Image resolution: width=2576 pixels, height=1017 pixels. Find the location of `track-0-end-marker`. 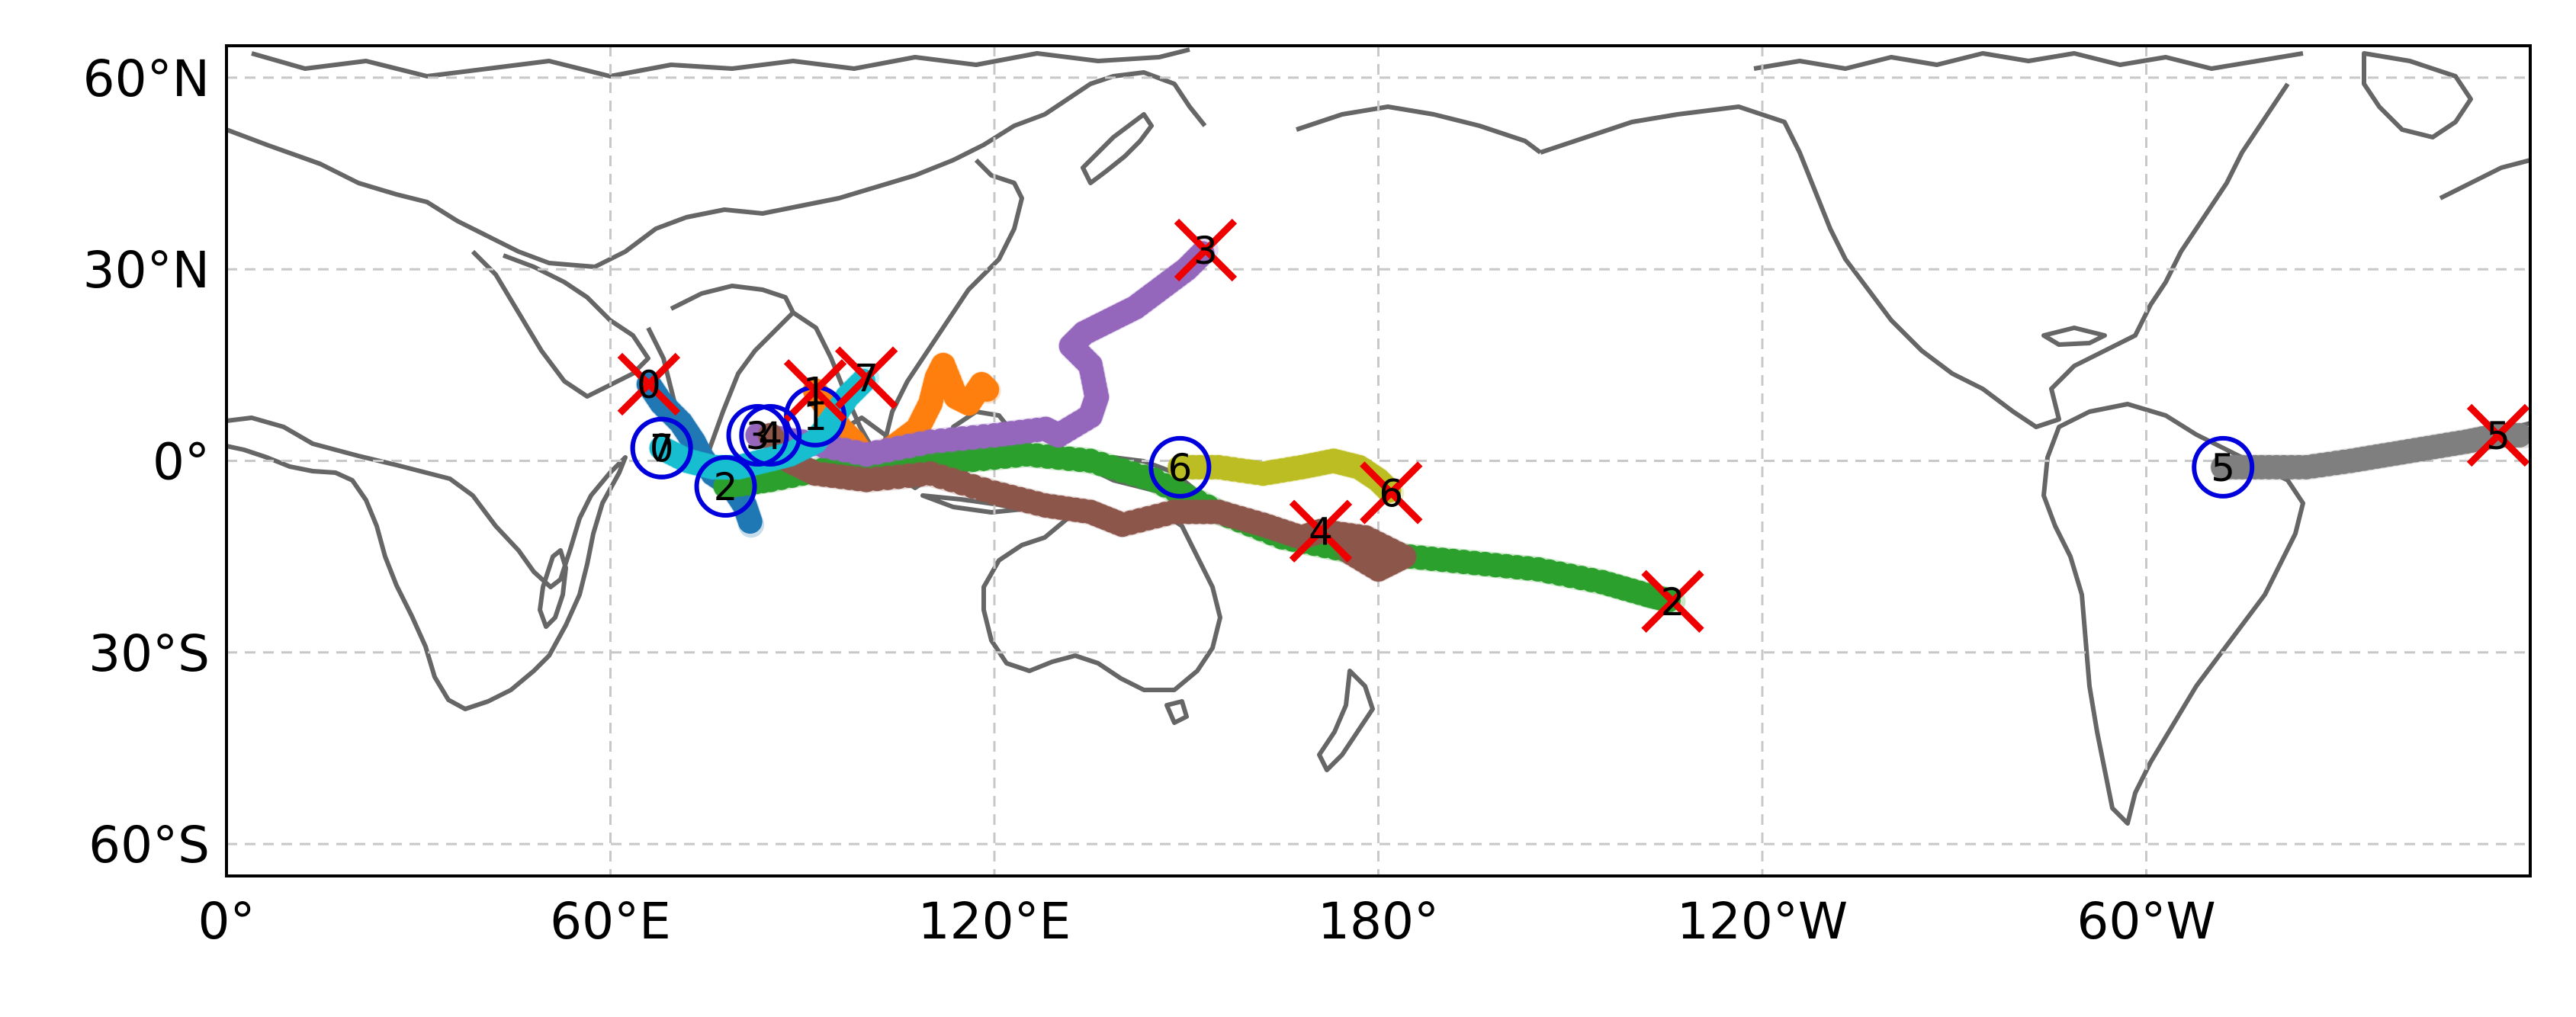

track-0-end-marker is located at coordinates (649, 384).